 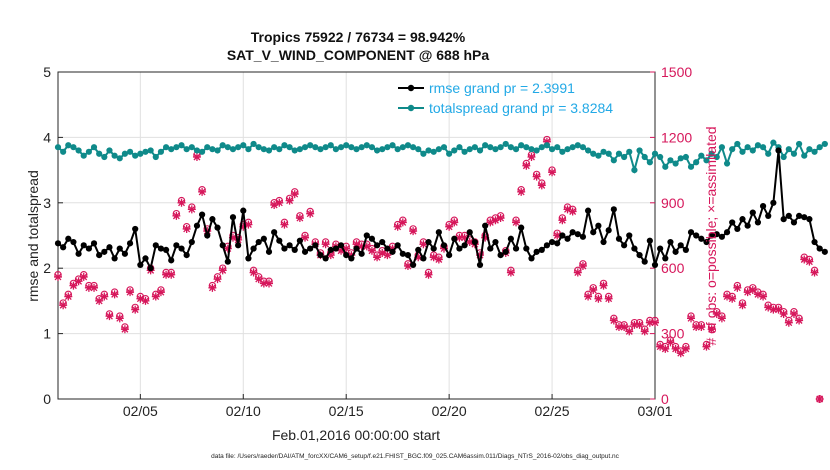 What do you see at coordinates (346, 411) in the screenshot?
I see `x-tick-label: 02/15` at bounding box center [346, 411].